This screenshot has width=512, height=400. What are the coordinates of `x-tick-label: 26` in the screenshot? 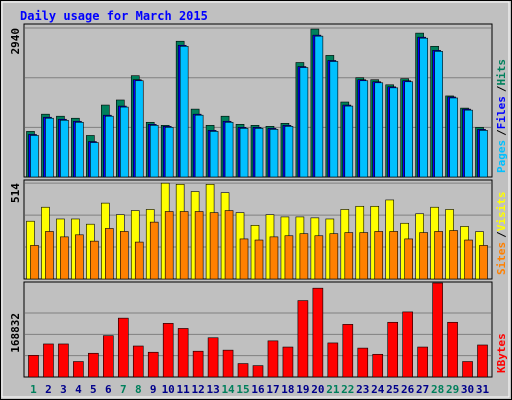 It's located at (408, 389).